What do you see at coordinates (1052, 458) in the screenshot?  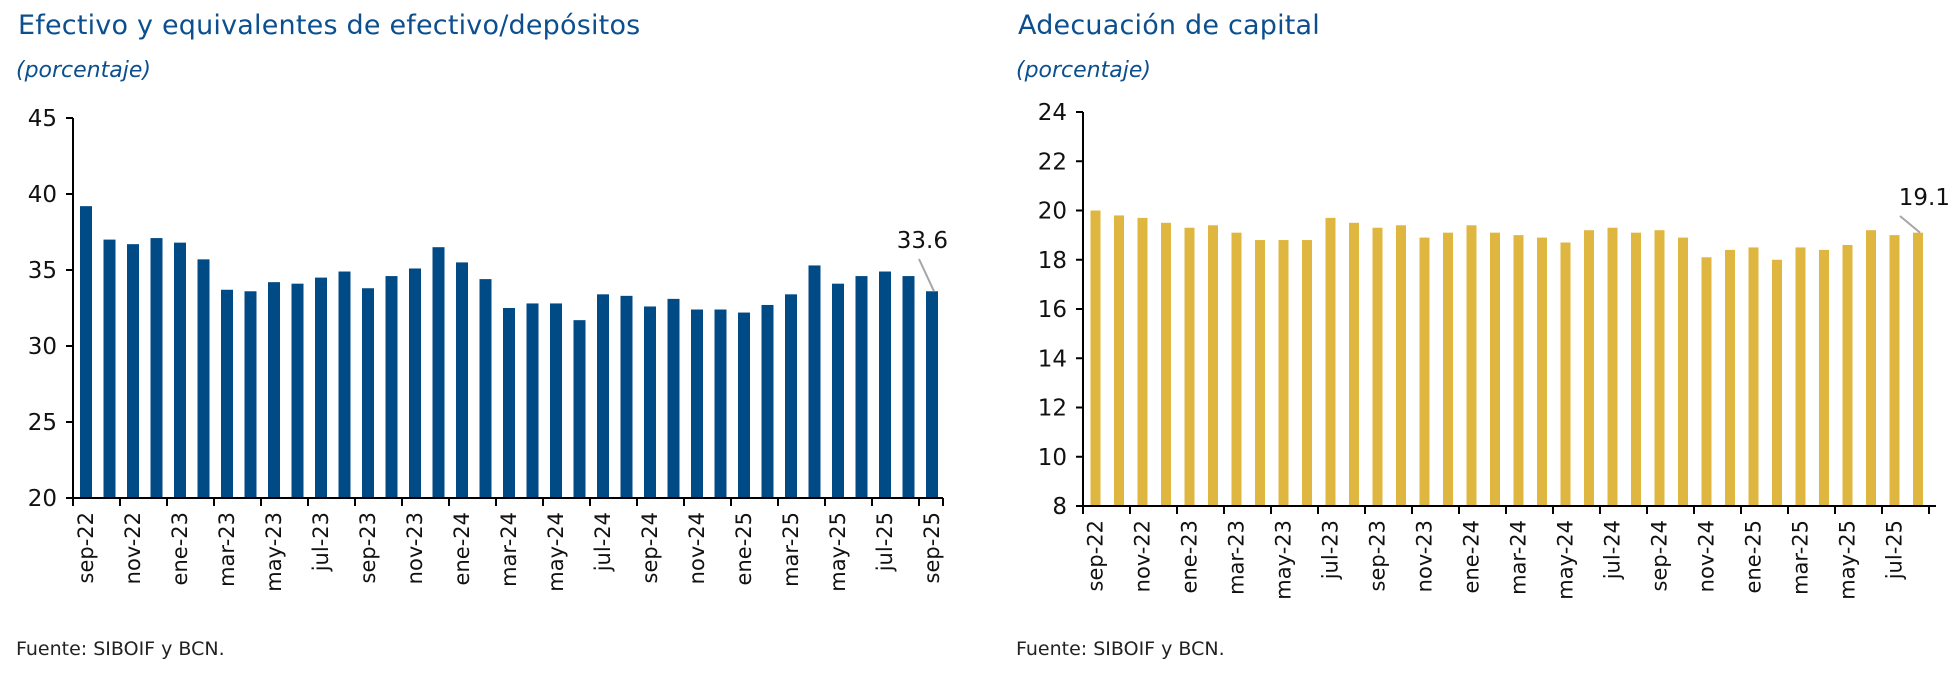 I see `y-tick-label: 10` at bounding box center [1052, 458].